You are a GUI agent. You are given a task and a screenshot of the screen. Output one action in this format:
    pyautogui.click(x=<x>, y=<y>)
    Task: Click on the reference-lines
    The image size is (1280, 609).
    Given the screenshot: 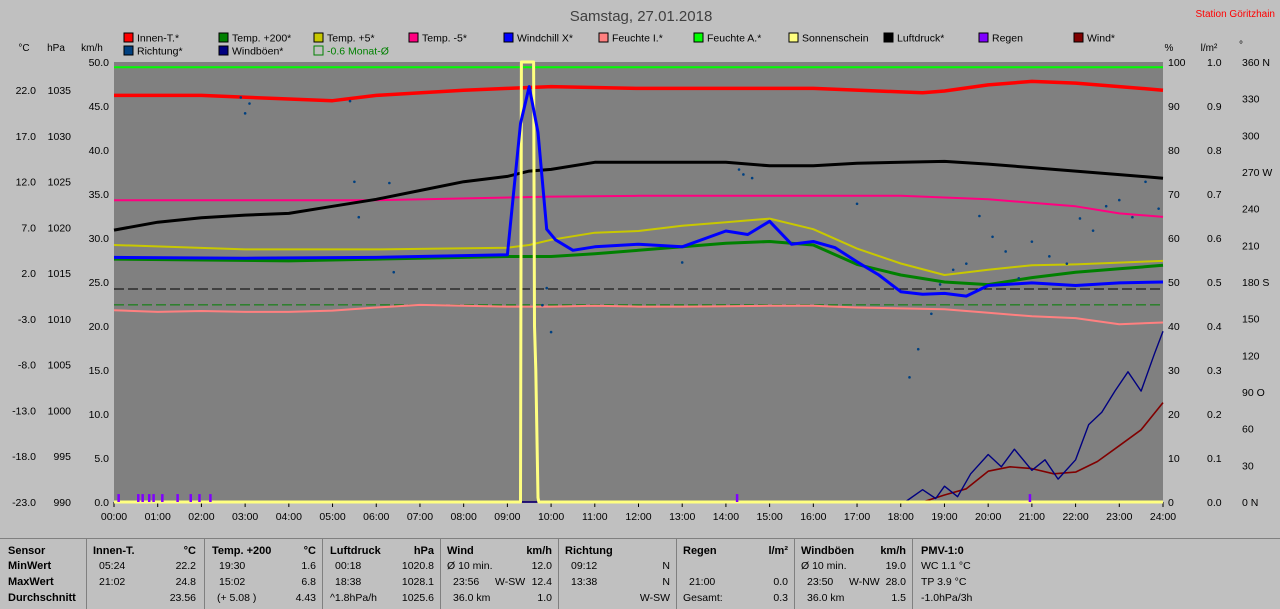 What is the action you would take?
    pyautogui.click(x=638, y=297)
    